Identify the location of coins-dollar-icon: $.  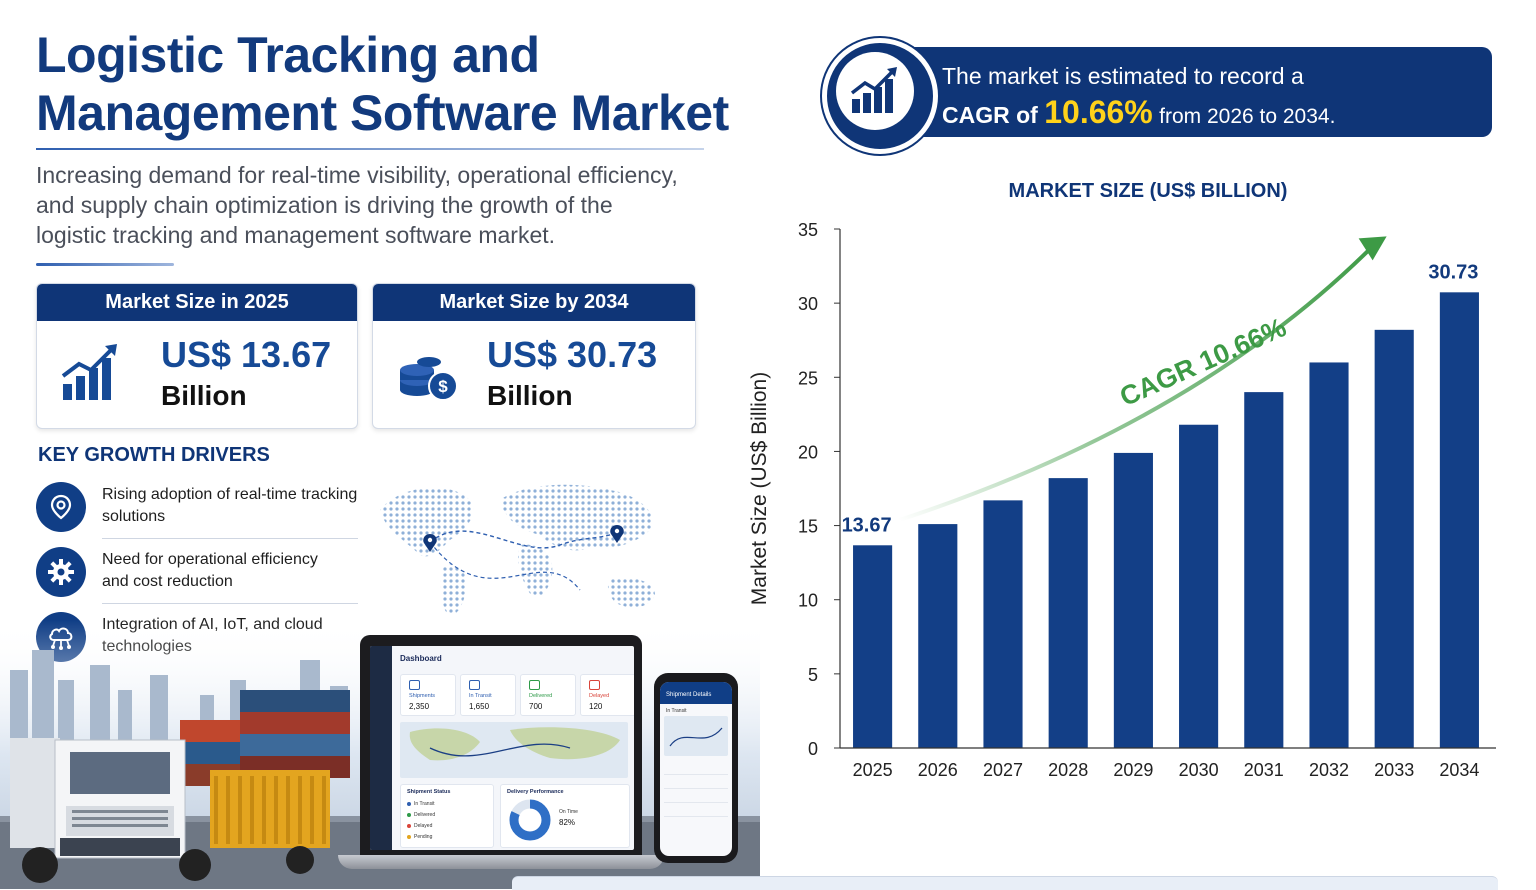
(428, 373).